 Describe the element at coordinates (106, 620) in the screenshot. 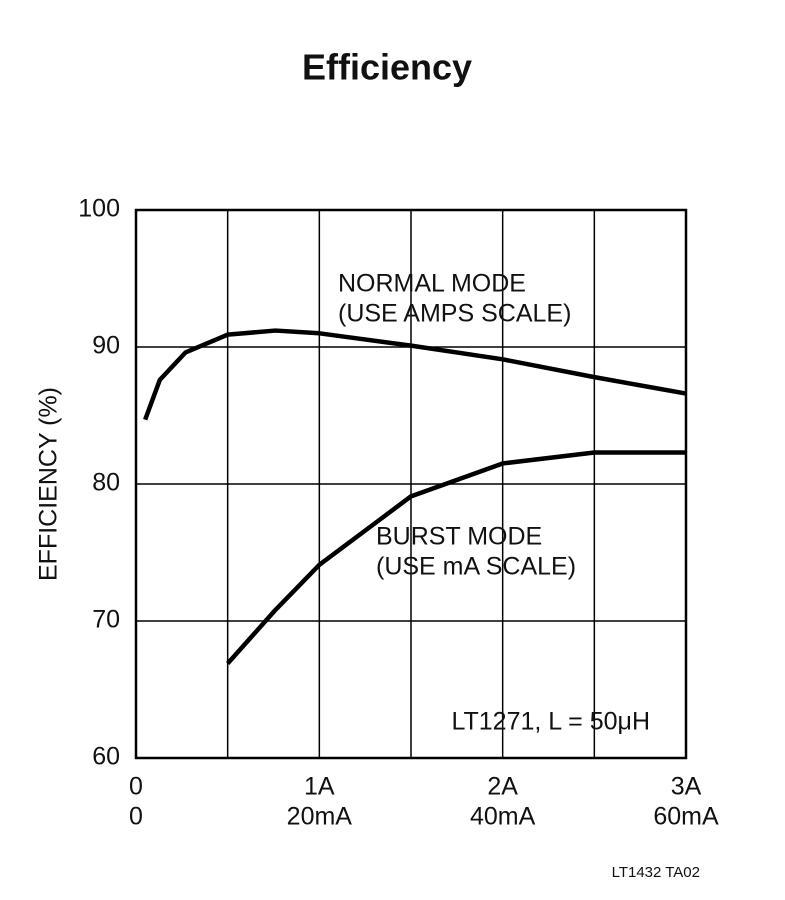

I see `y-tick-label: 70` at that location.